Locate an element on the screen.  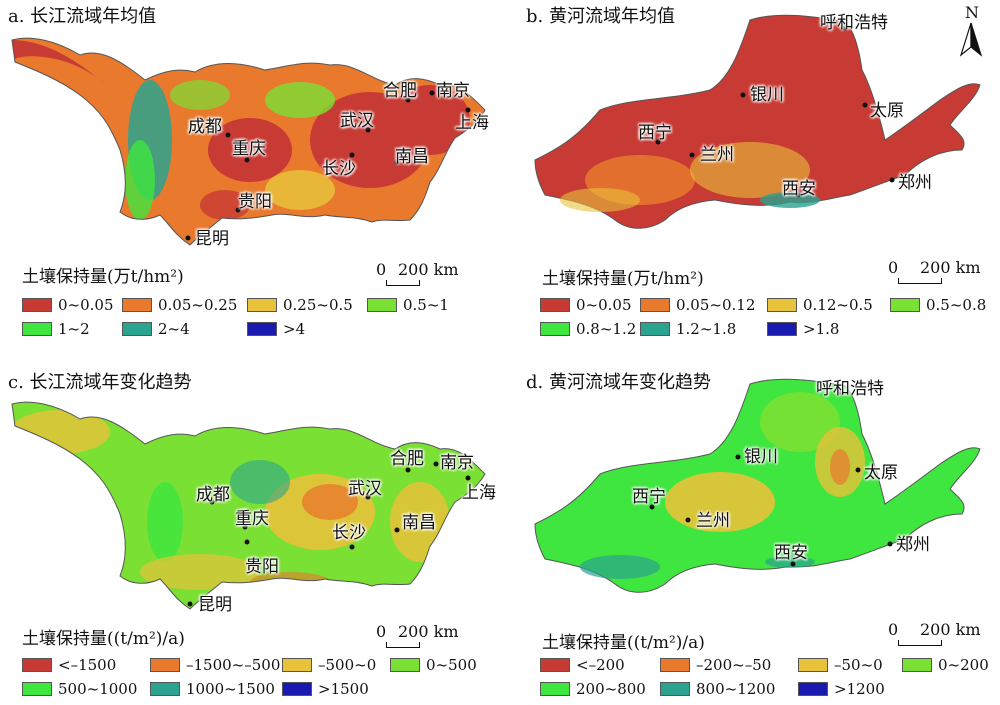
legend-label: >1.8 is located at coordinates (821, 329).